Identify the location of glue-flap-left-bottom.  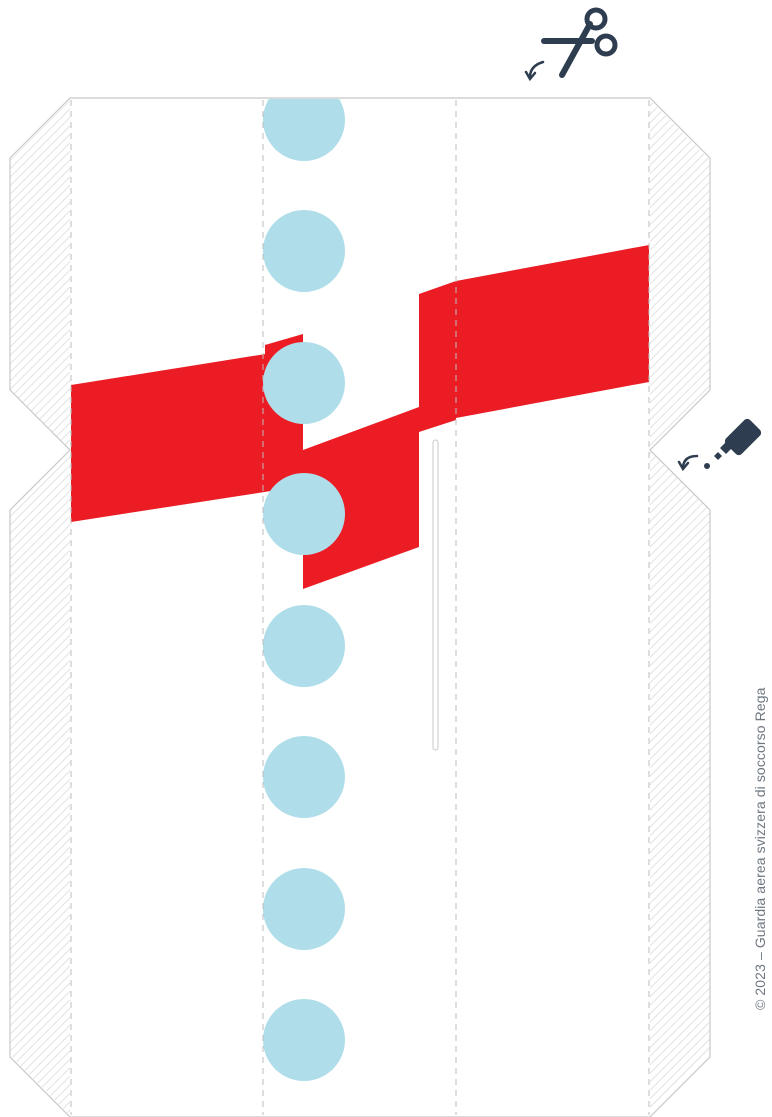
(40, 782).